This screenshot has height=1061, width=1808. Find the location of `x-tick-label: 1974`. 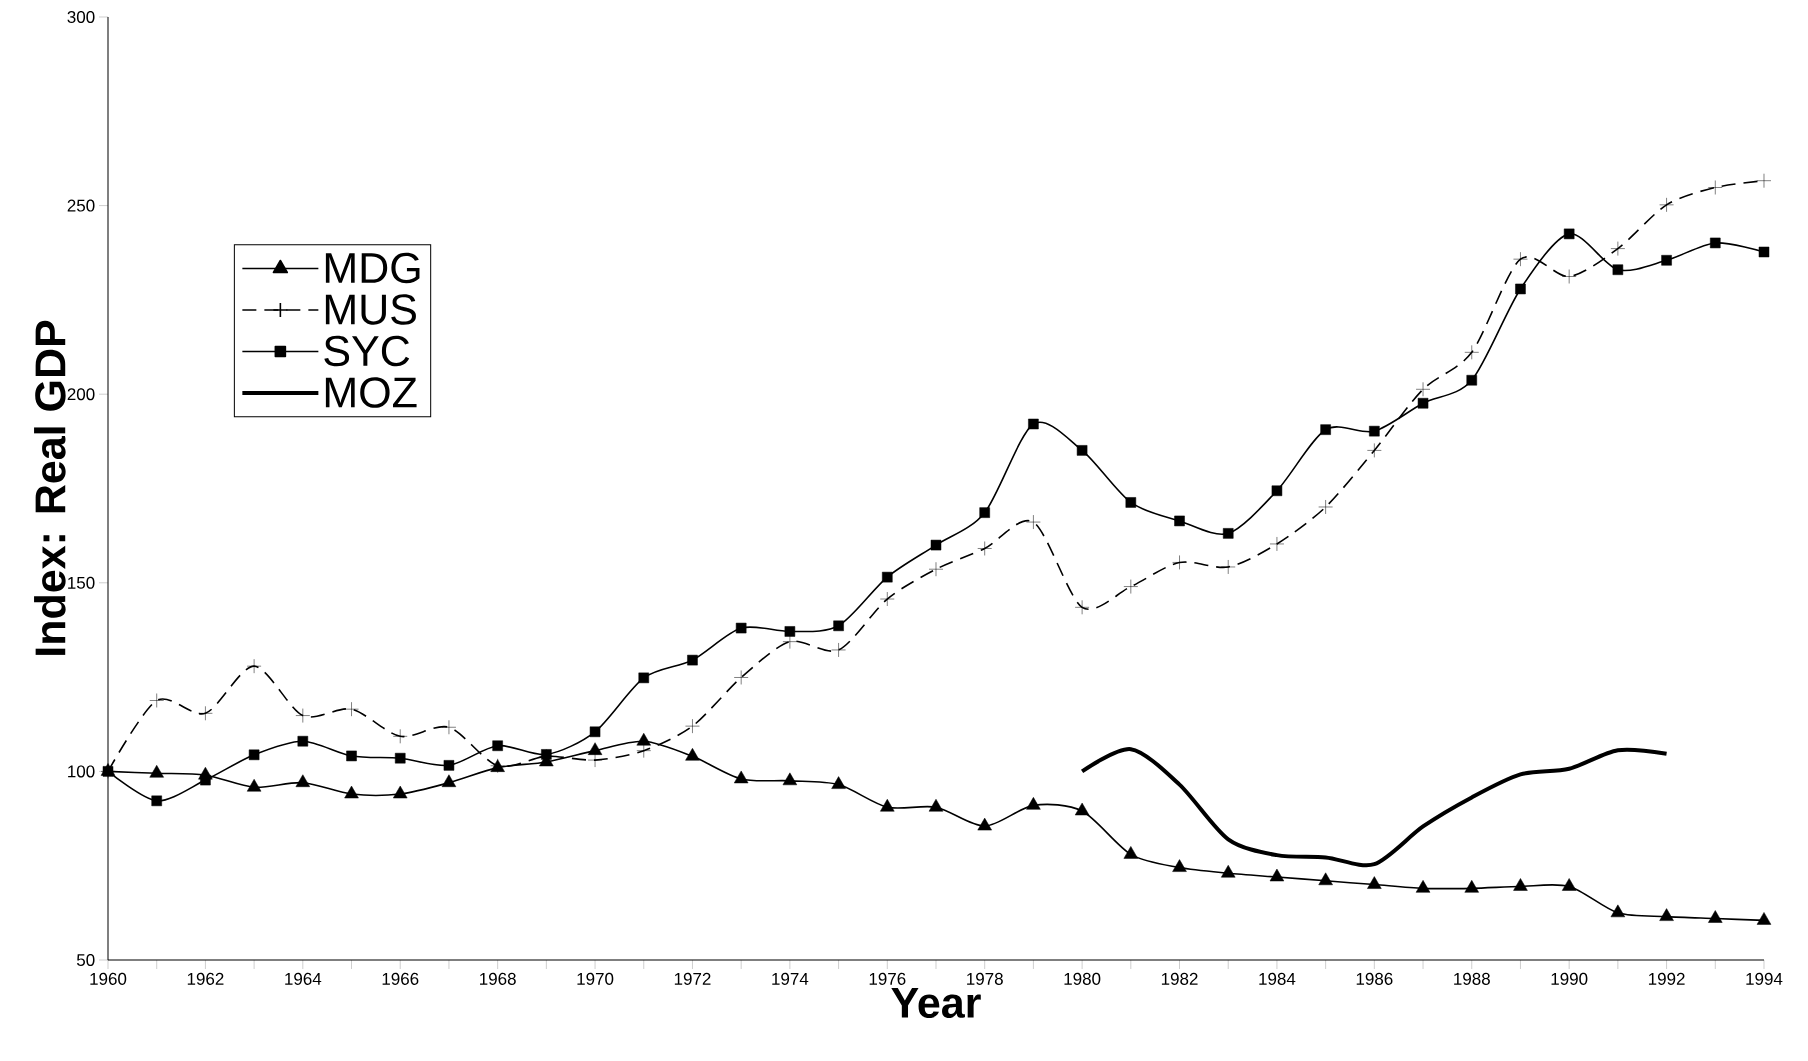

x-tick-label: 1974 is located at coordinates (790, 978).